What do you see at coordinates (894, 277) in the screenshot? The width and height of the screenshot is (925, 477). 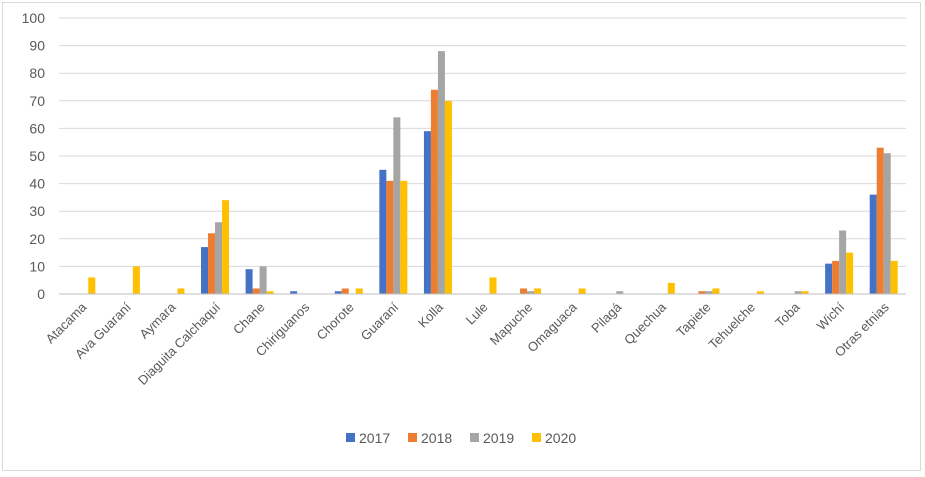 I see `bar-2020-otras-etnias` at bounding box center [894, 277].